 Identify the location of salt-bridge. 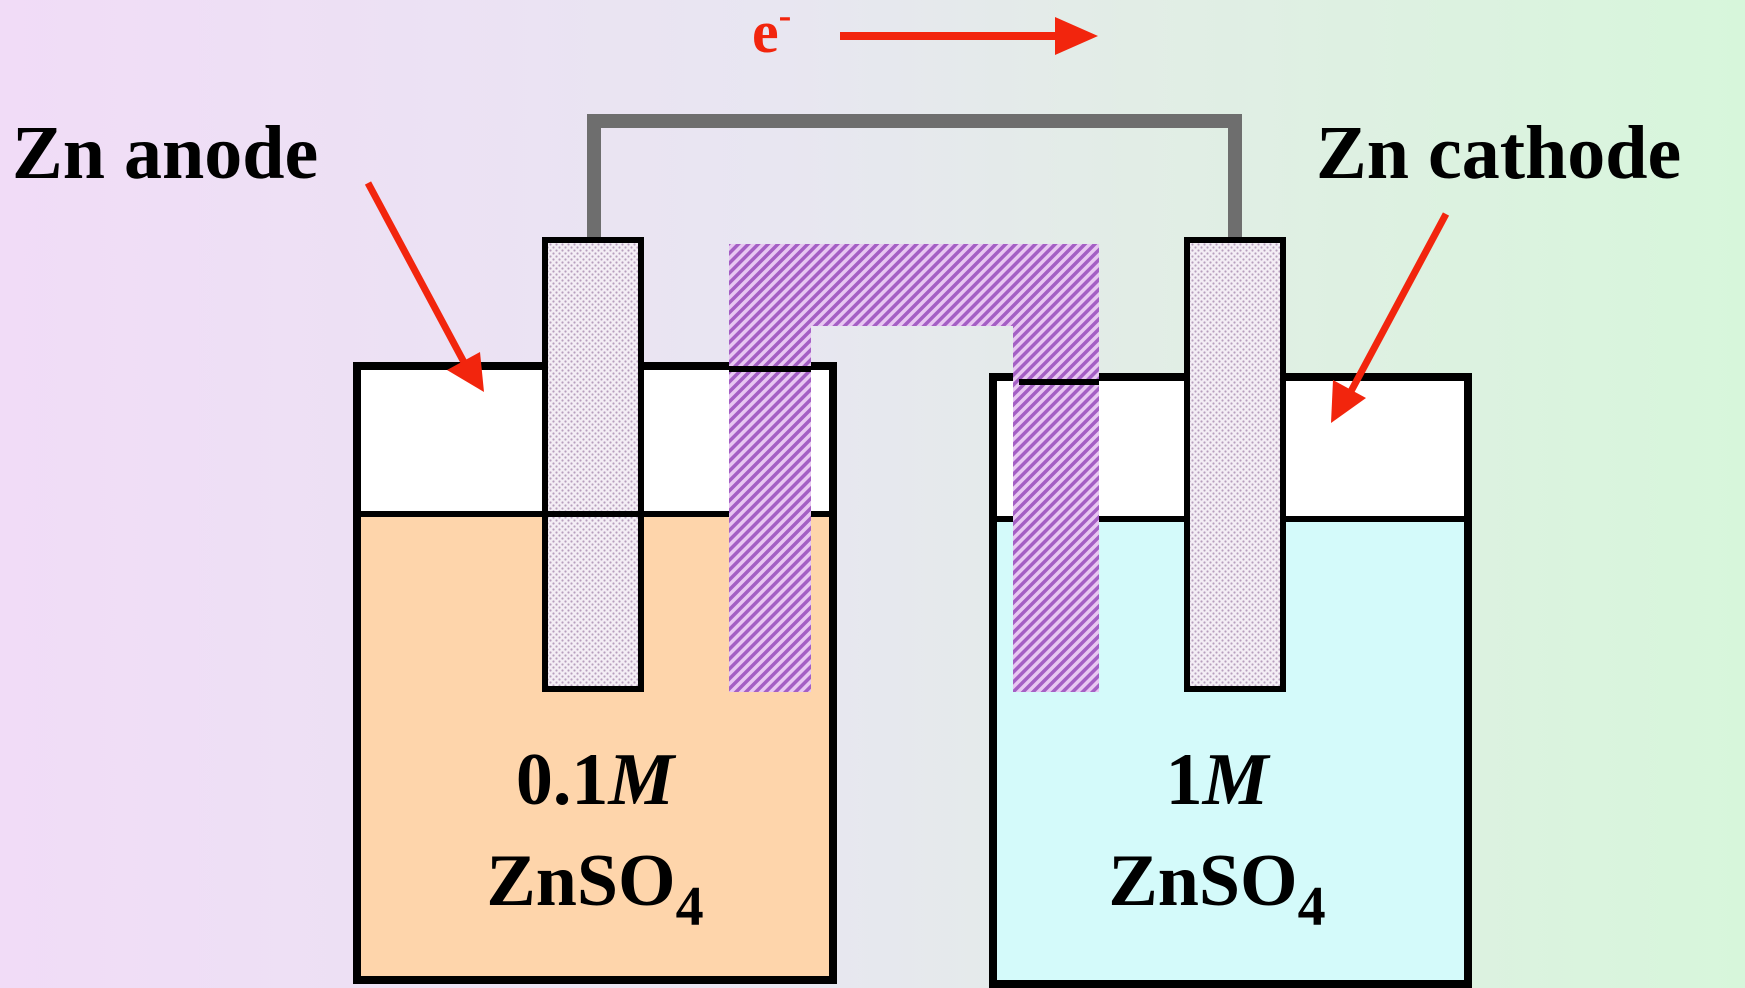
(914, 468).